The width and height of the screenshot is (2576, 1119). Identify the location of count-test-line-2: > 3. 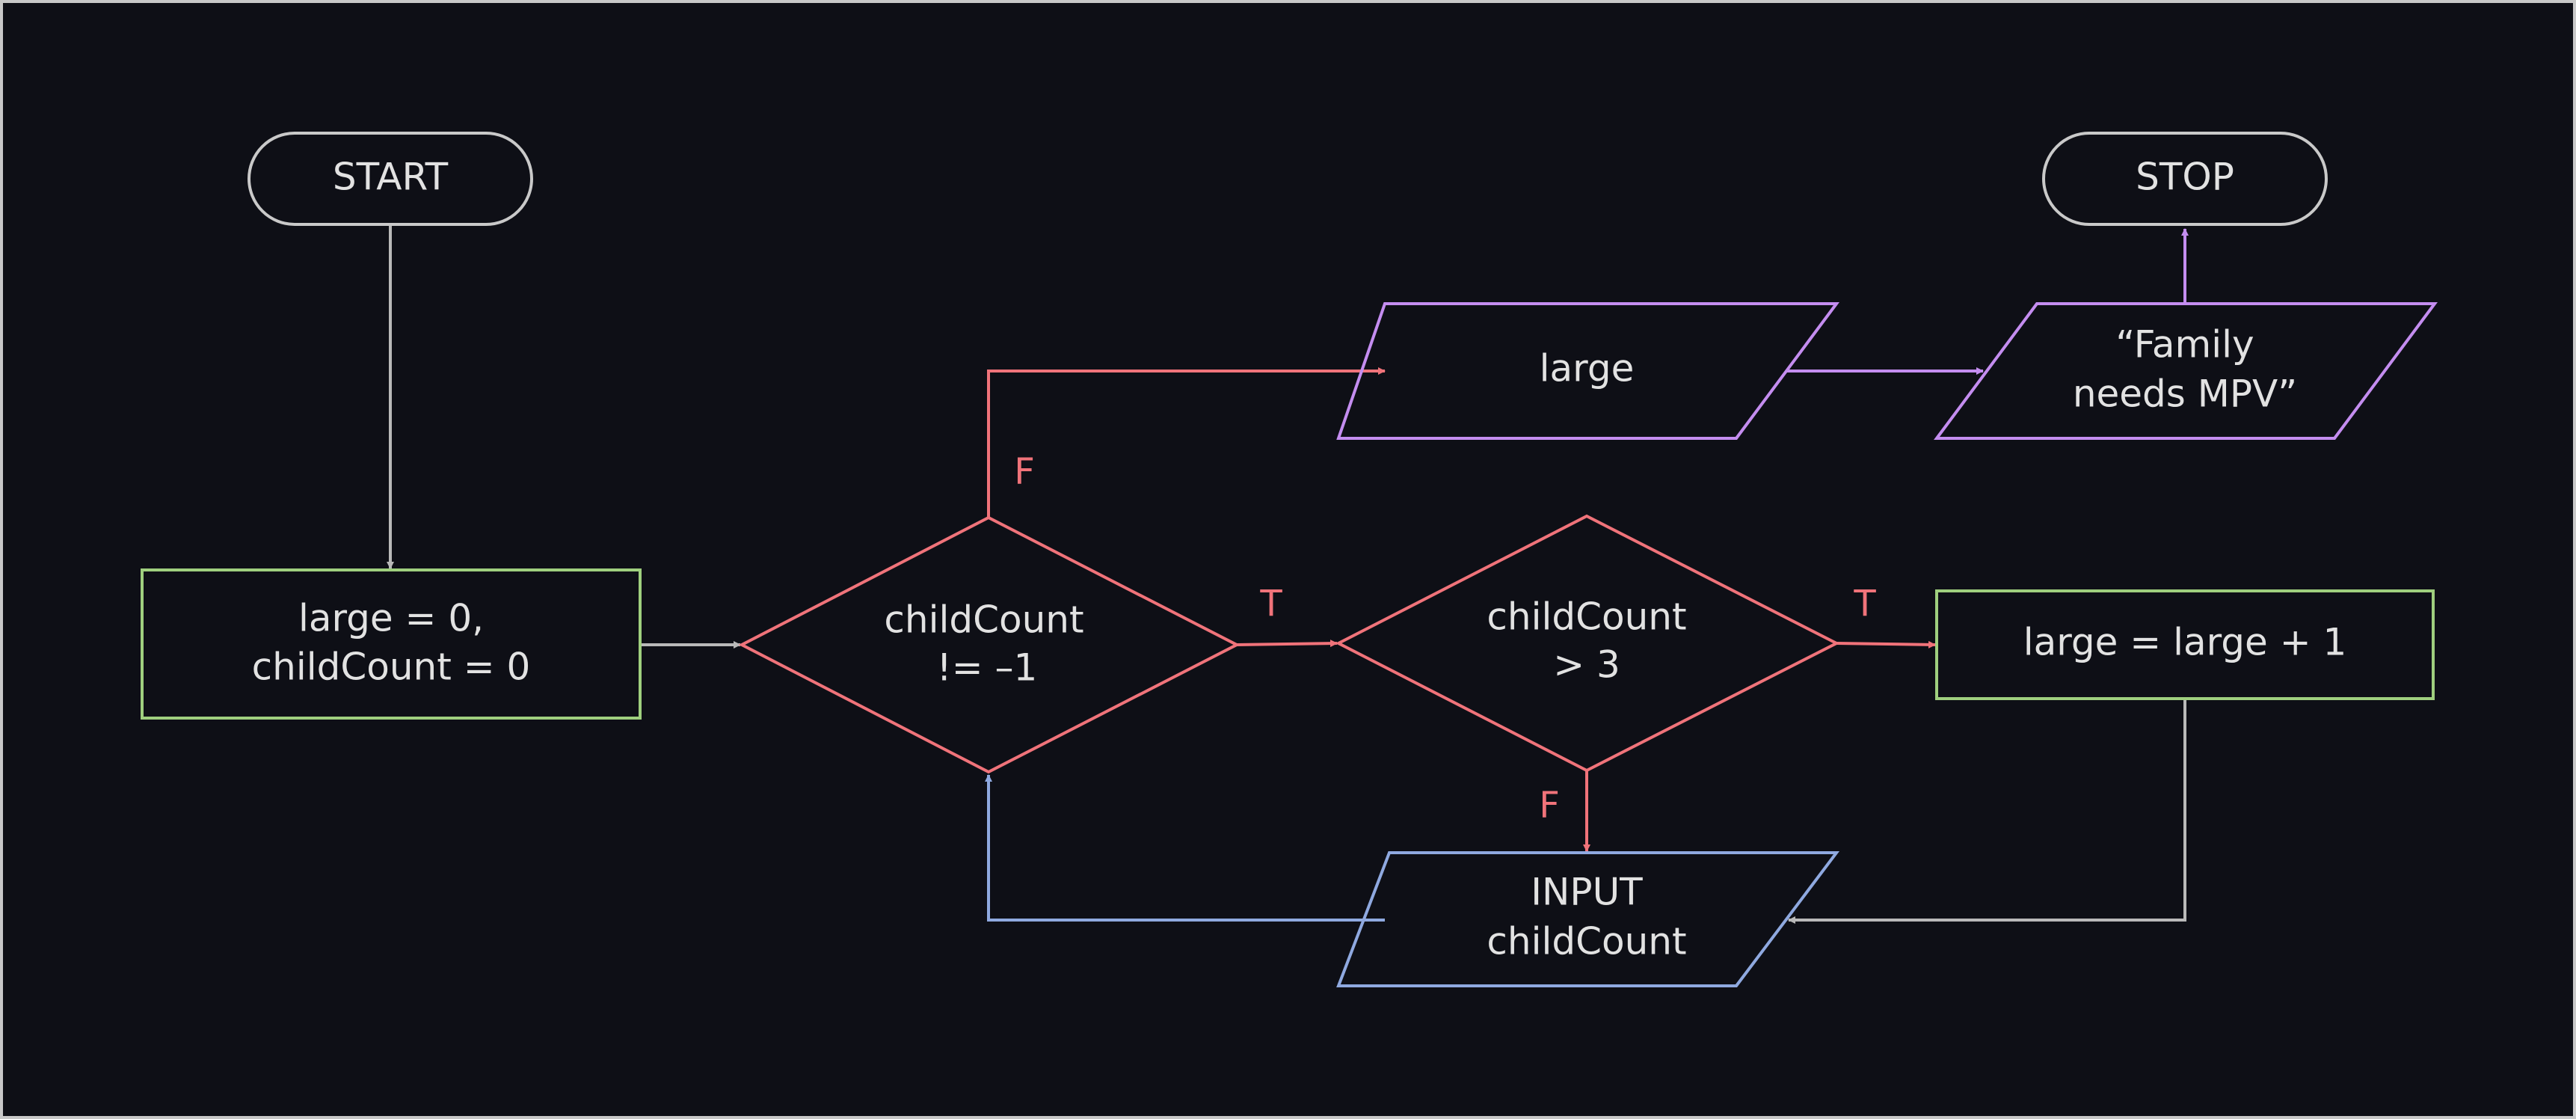
(1586, 665).